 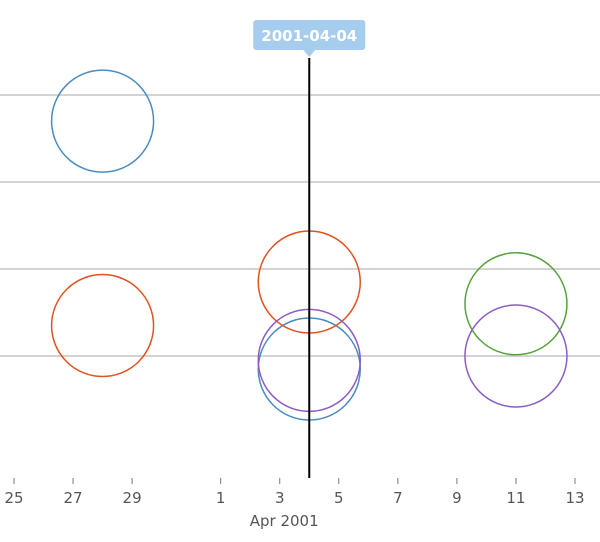 What do you see at coordinates (294, 504) in the screenshot?
I see `x-axis: Apr 2001 25 27 29 1 3 5 7 9 11 13` at bounding box center [294, 504].